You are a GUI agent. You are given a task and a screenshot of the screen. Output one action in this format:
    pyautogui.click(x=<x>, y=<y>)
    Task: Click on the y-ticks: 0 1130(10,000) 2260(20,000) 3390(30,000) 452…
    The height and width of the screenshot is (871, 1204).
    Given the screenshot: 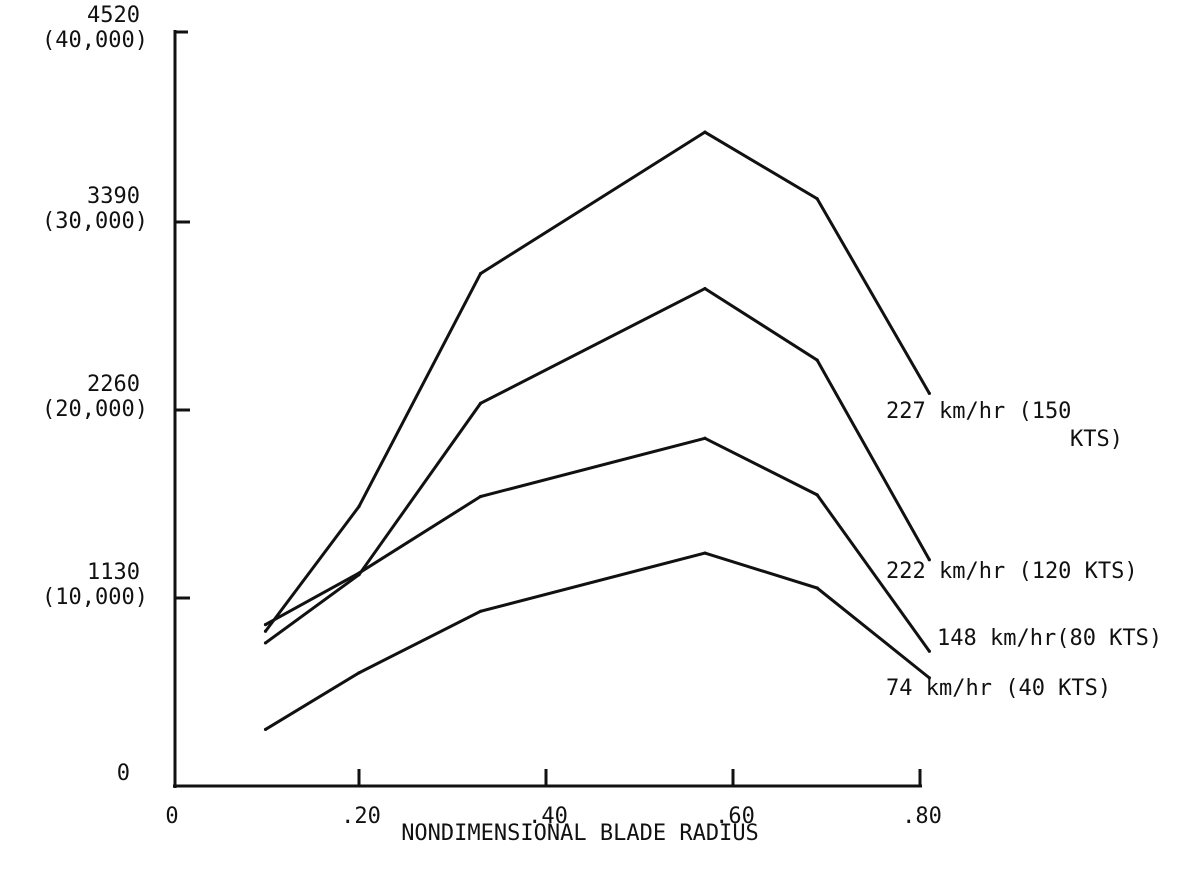 What is the action you would take?
    pyautogui.click(x=116, y=394)
    